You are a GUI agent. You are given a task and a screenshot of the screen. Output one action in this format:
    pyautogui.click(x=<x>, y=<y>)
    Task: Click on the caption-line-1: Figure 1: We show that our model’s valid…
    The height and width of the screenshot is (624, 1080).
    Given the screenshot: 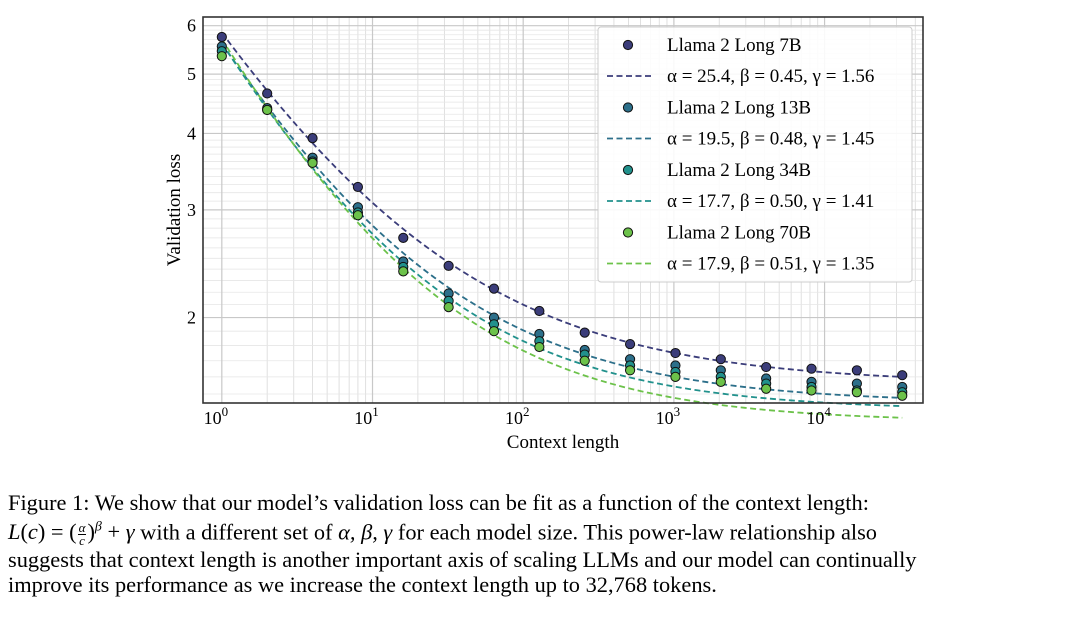 What is the action you would take?
    pyautogui.click(x=541, y=502)
    